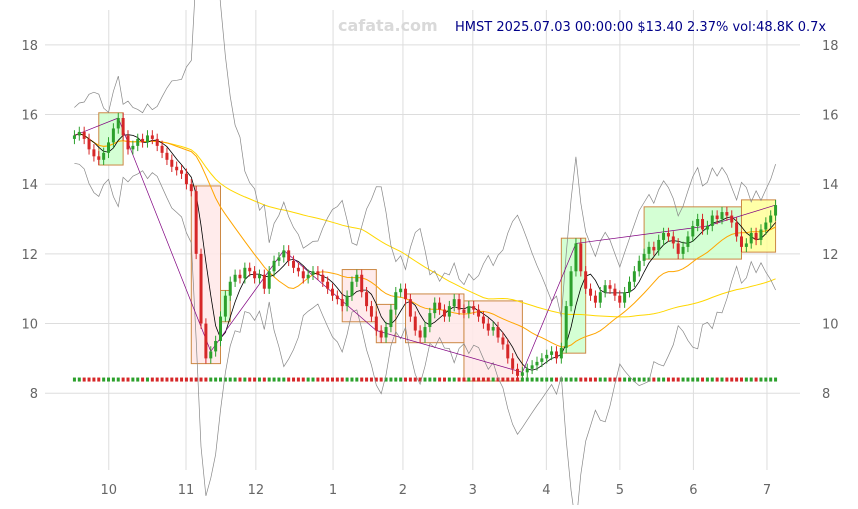  I want to click on x-tick-label: 10, so click(108, 490).